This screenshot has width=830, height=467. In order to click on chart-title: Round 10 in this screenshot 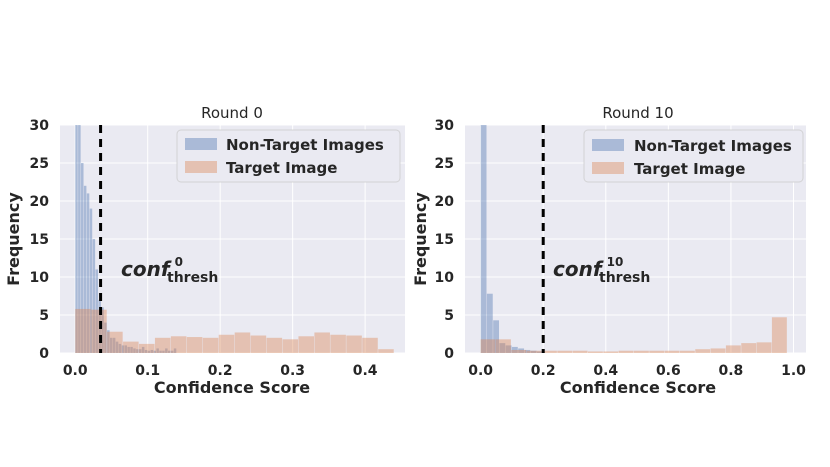, I will do `click(637, 113)`.